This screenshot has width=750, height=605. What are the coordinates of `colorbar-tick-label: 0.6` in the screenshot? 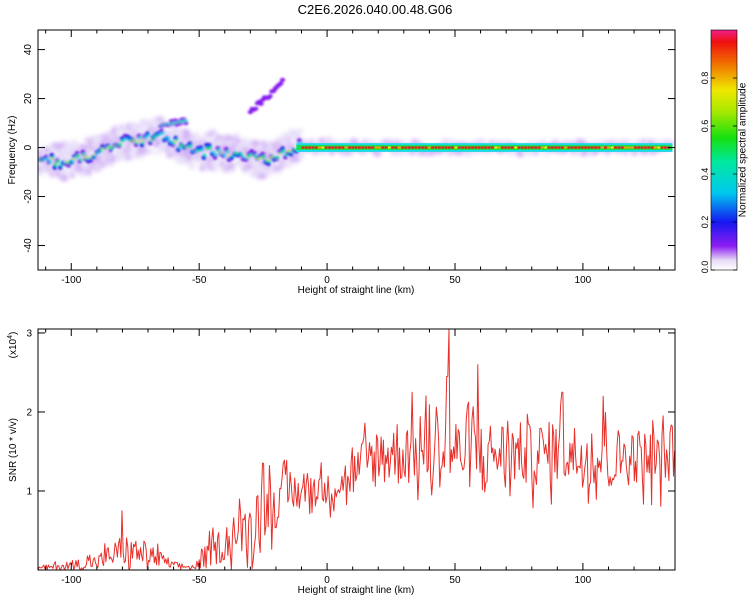 It's located at (705, 126).